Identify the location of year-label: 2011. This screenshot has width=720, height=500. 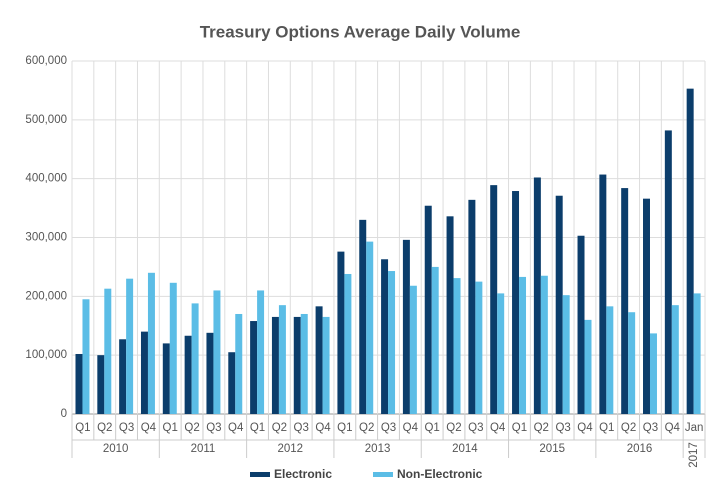
(203, 449).